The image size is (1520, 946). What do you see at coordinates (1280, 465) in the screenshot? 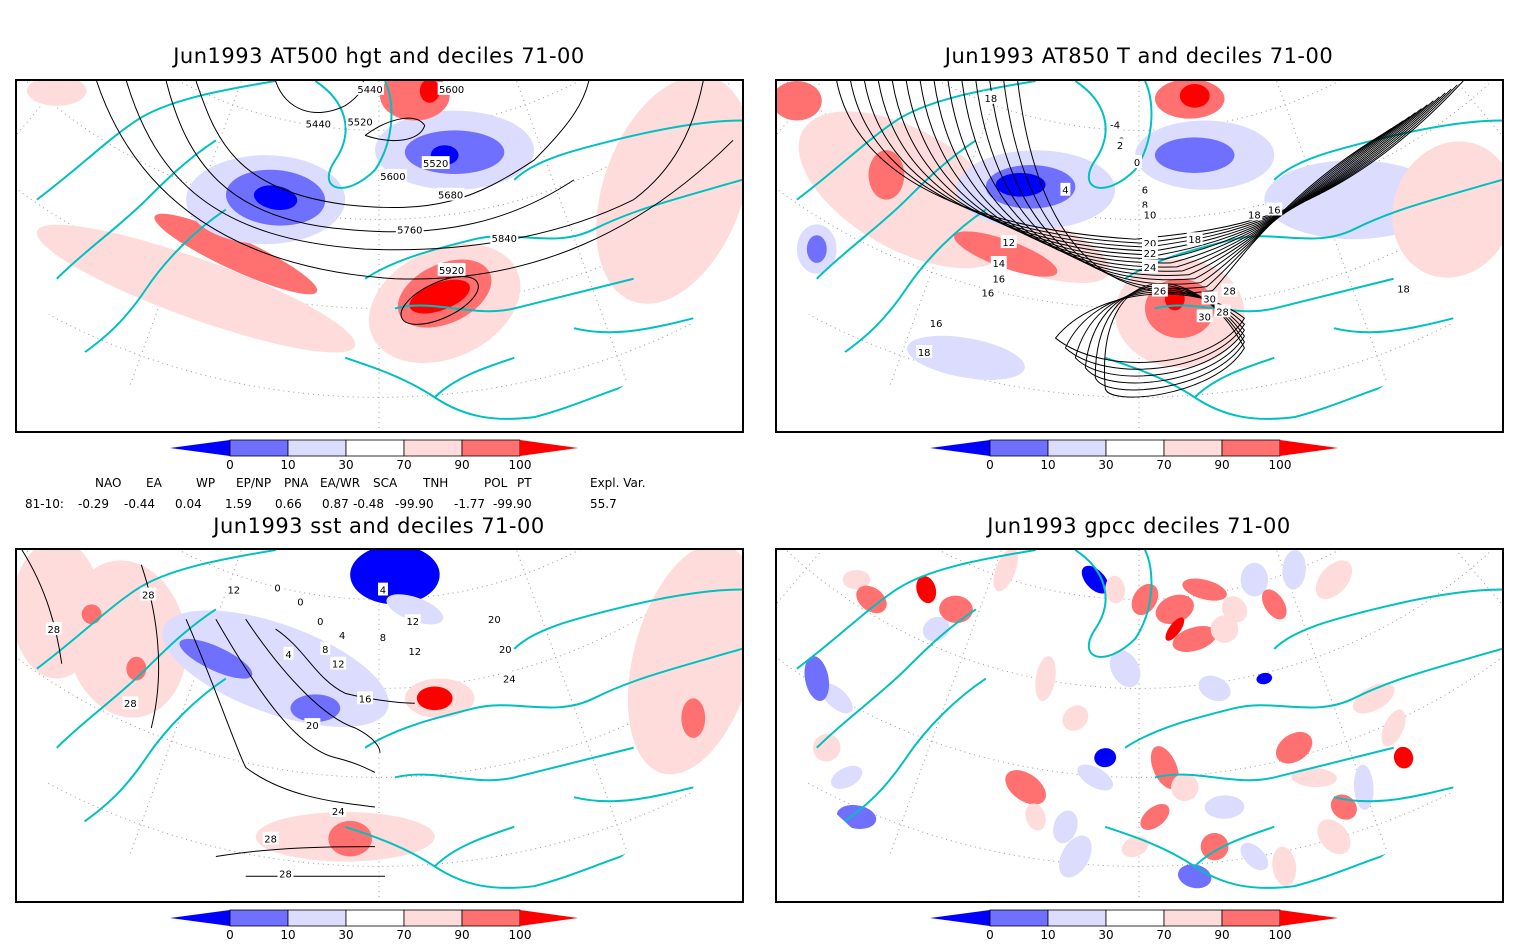
I see `colorbar-tick-label: 100` at bounding box center [1280, 465].